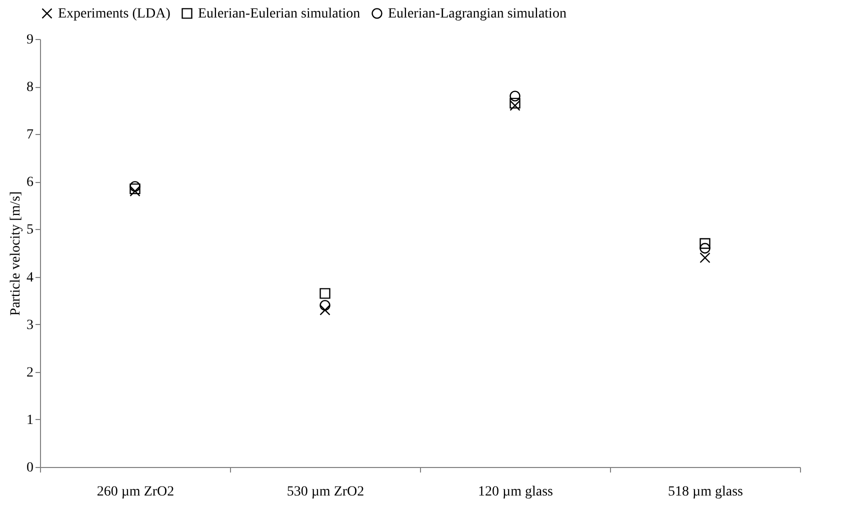 This screenshot has width=851, height=518. I want to click on x-tick-label: 518 µm glass, so click(705, 492).